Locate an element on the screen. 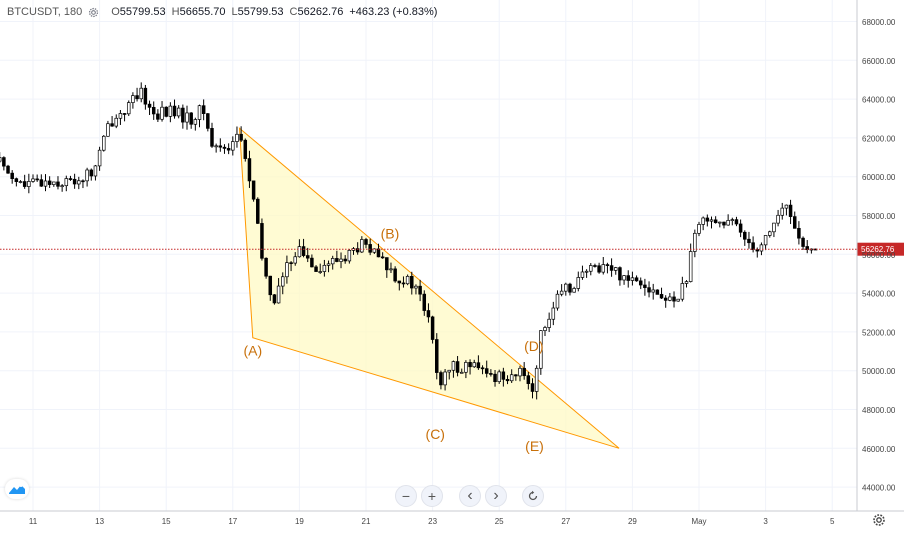 This screenshot has width=904, height=533. y-tick-label: 44000.00 is located at coordinates (879, 488).